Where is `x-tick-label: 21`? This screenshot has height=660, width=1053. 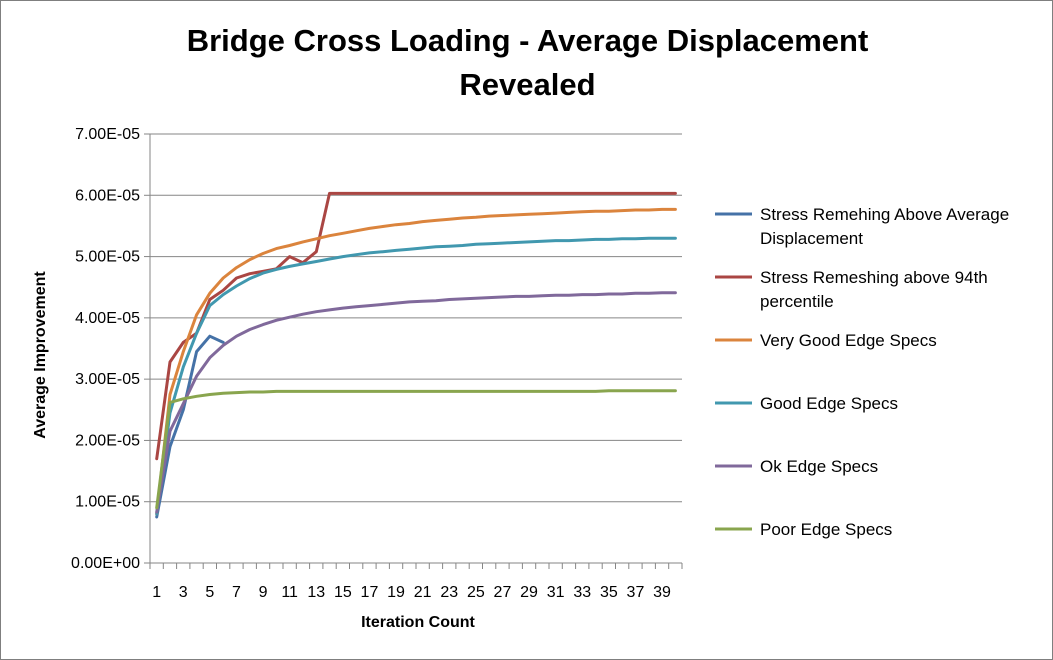 x-tick-label: 21 is located at coordinates (423, 592).